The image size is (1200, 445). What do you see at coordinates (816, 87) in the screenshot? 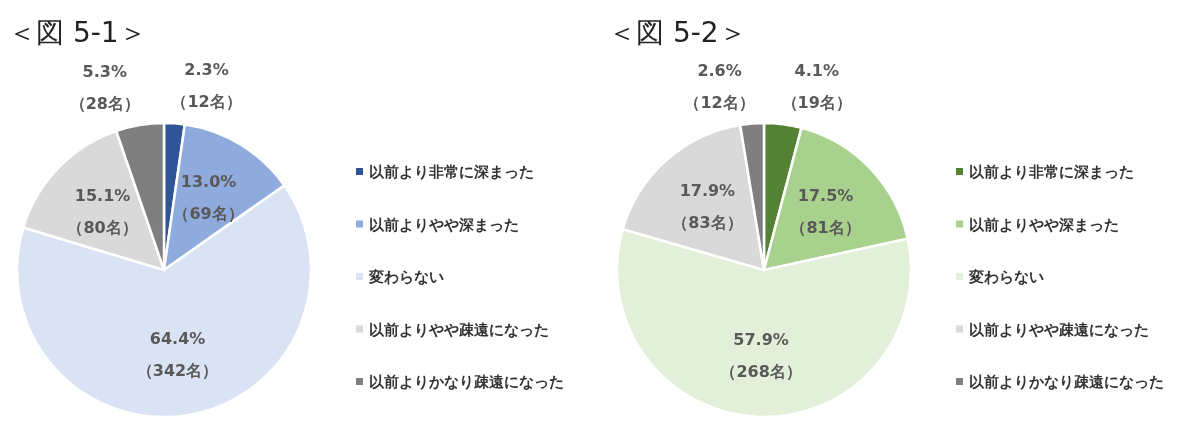
I see `data-label: 4.1% （19名）` at bounding box center [816, 87].